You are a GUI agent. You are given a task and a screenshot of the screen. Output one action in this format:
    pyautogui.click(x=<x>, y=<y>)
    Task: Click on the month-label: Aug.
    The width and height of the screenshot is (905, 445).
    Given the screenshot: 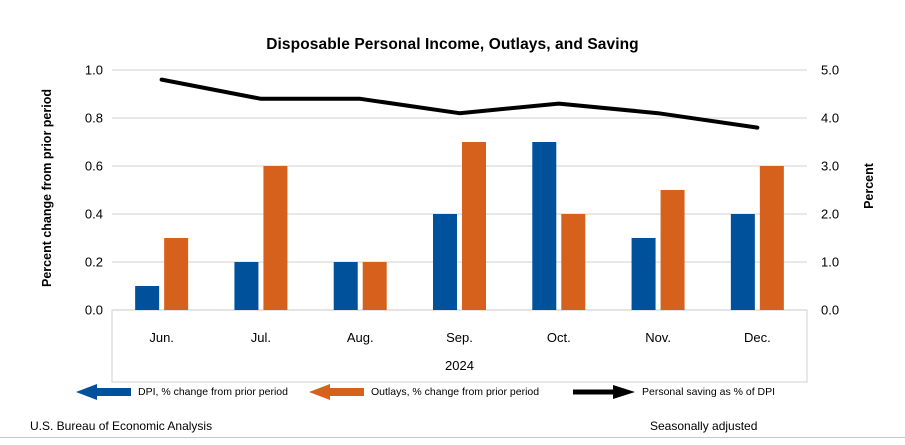 What is the action you would take?
    pyautogui.click(x=360, y=337)
    